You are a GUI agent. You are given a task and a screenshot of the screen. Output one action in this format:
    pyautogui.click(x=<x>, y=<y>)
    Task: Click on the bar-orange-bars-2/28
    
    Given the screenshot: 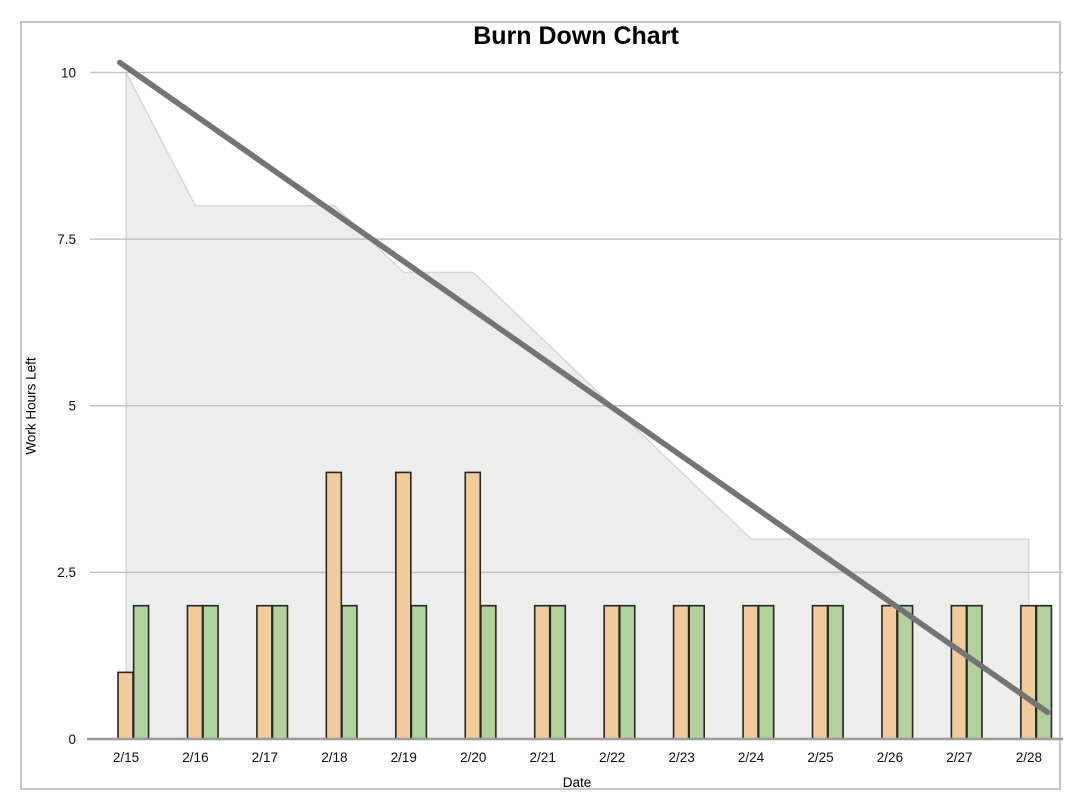 What is the action you would take?
    pyautogui.click(x=1028, y=672)
    